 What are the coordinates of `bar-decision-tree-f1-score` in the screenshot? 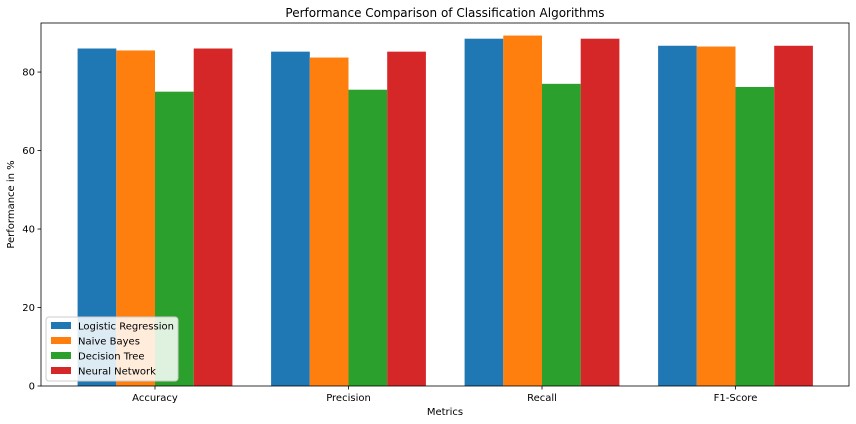 It's located at (755, 236).